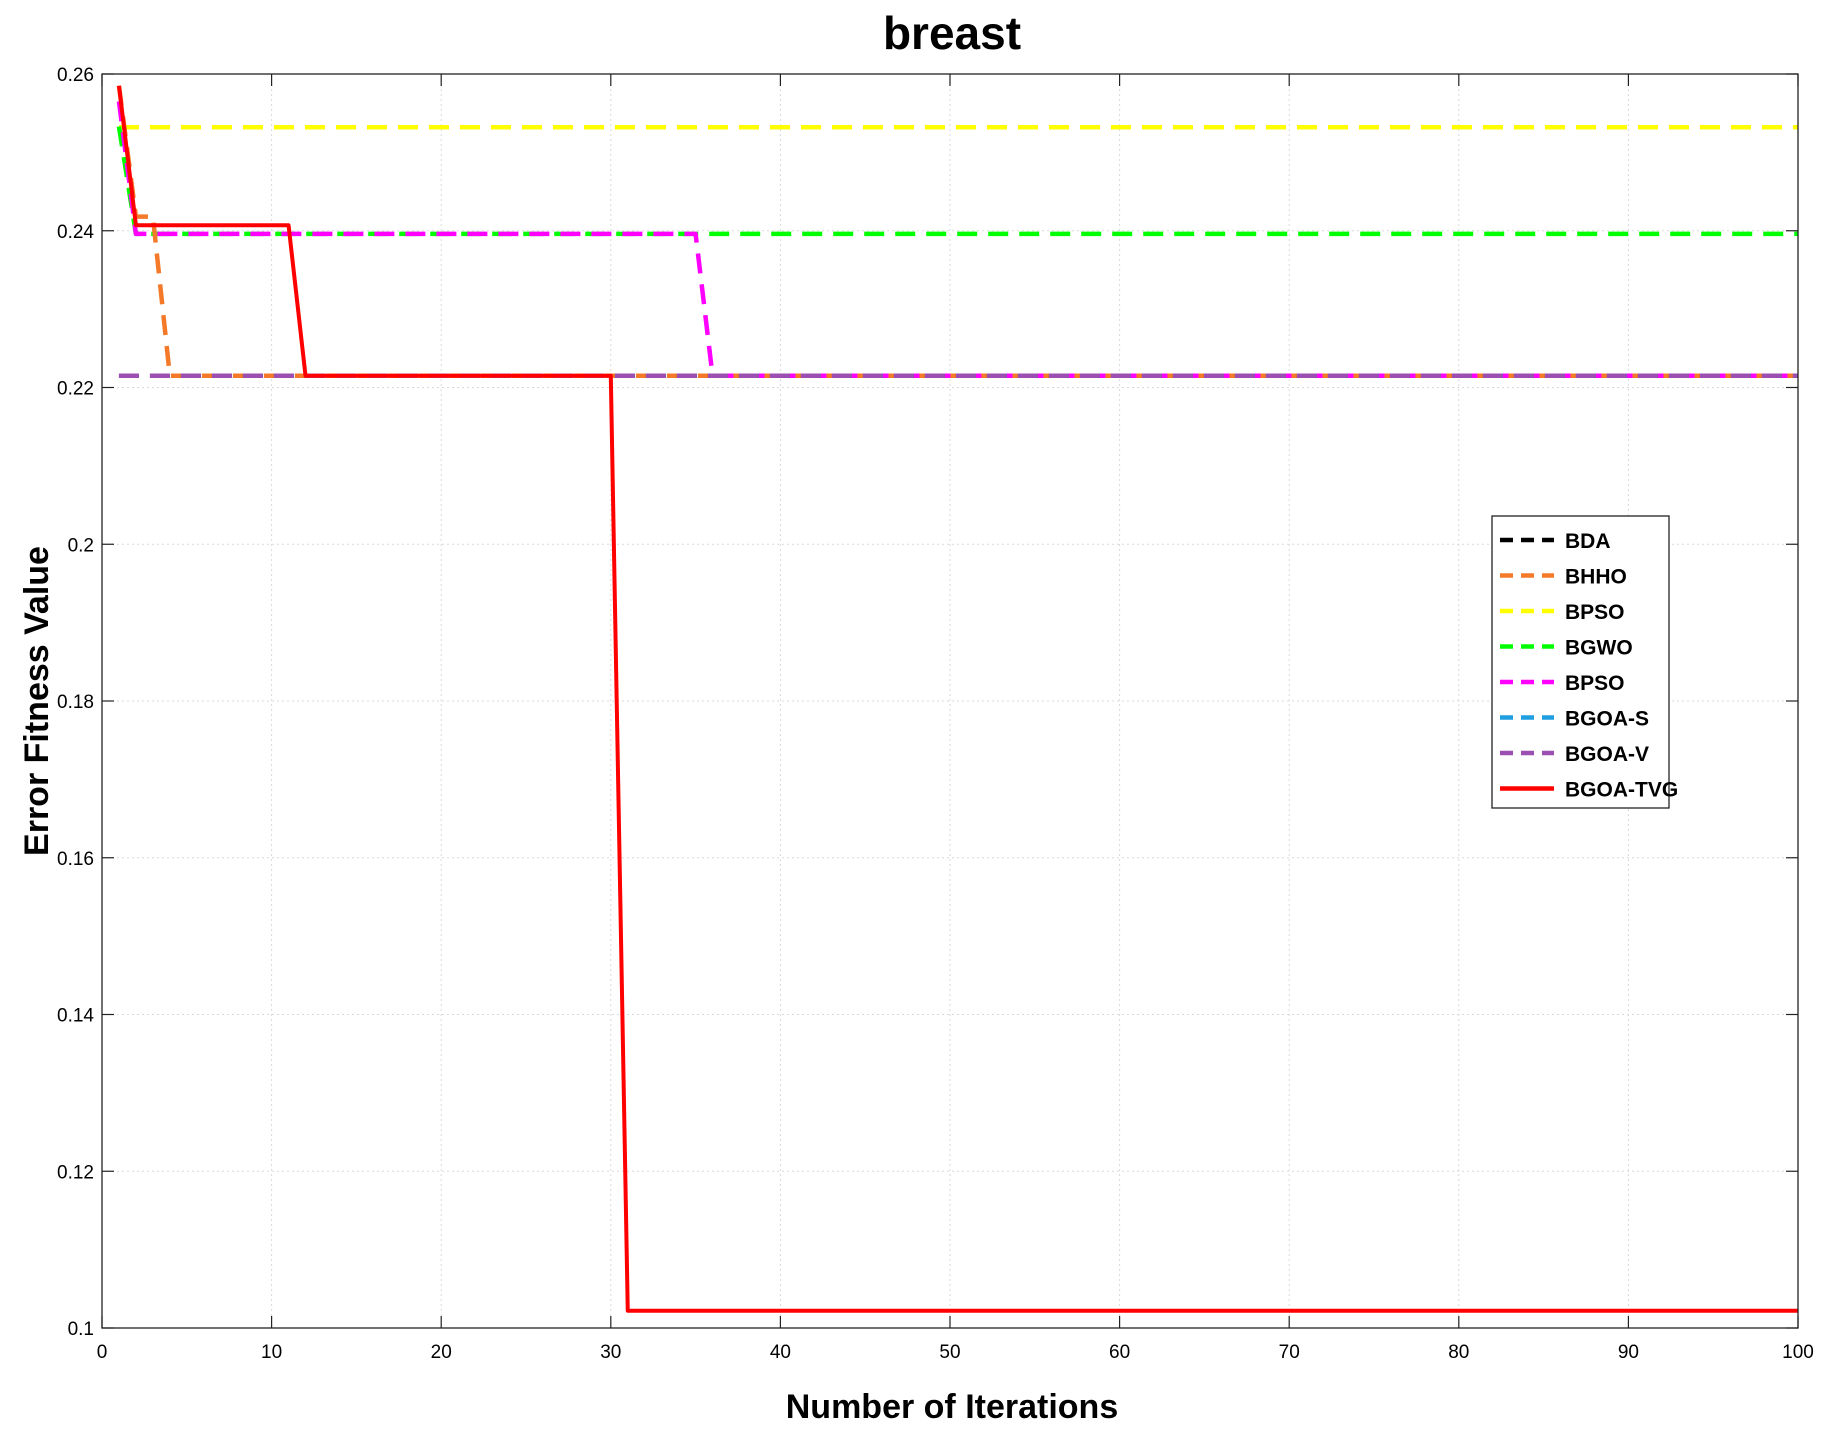  What do you see at coordinates (271, 1352) in the screenshot?
I see `x-tick-label: 10` at bounding box center [271, 1352].